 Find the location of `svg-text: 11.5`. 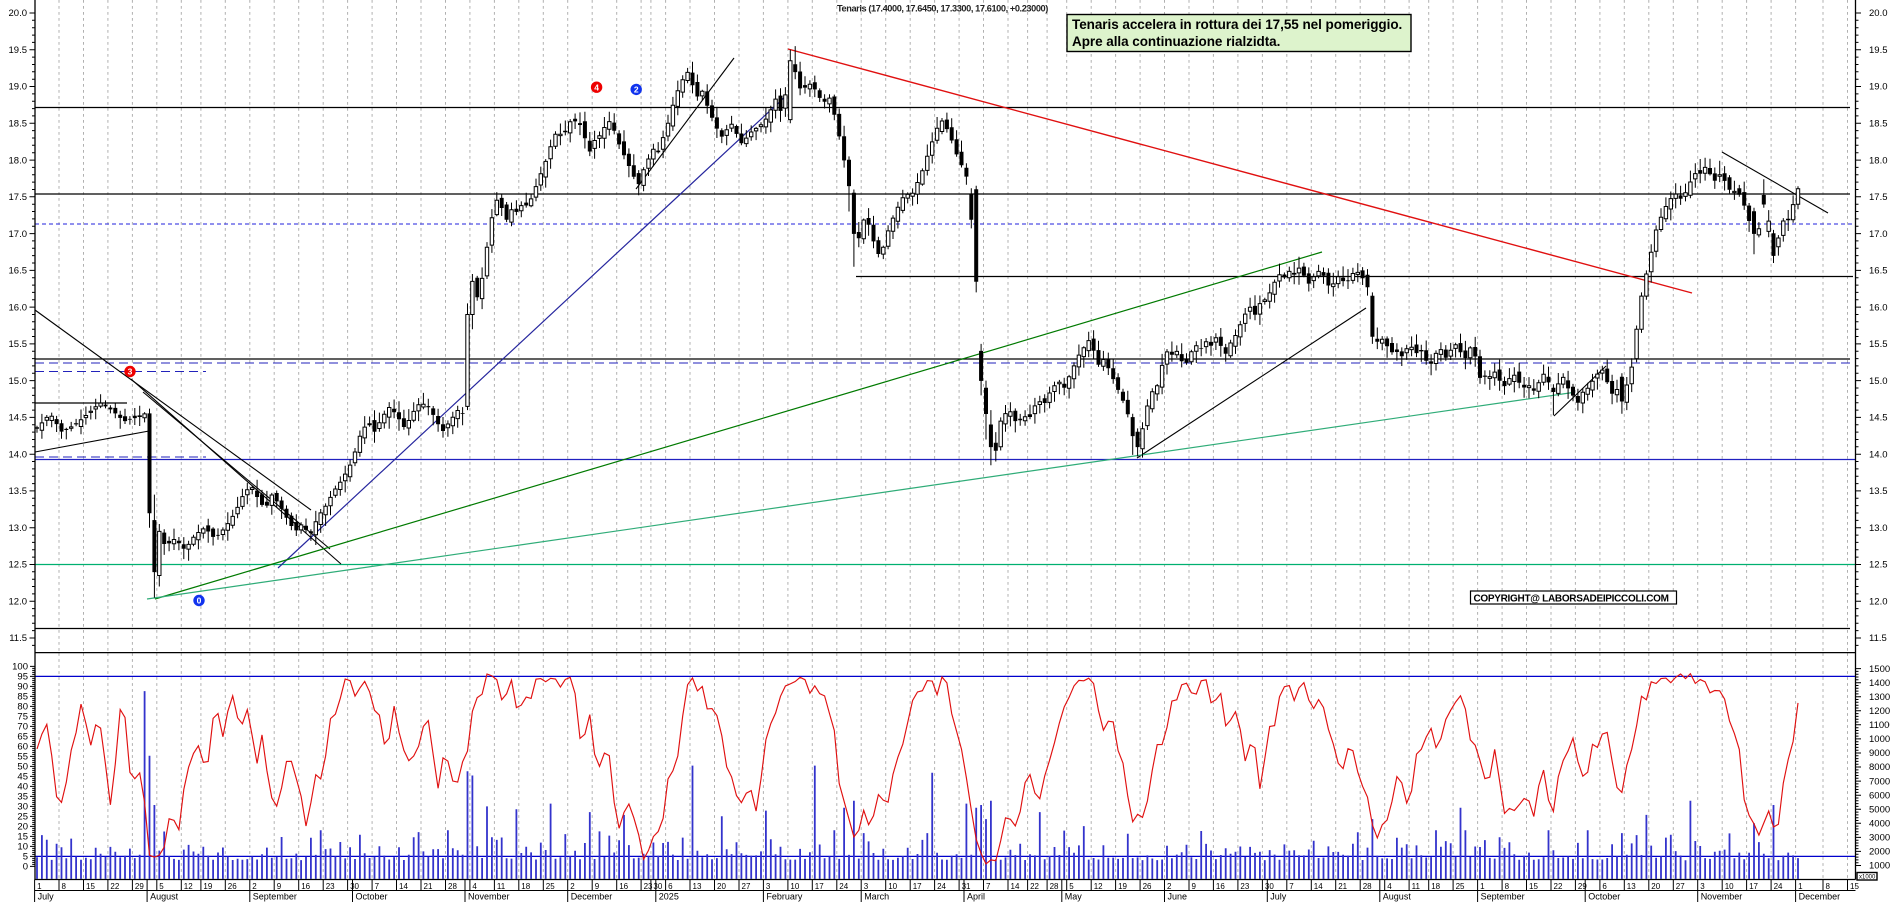

svg-text: 11.5 is located at coordinates (1878, 638).